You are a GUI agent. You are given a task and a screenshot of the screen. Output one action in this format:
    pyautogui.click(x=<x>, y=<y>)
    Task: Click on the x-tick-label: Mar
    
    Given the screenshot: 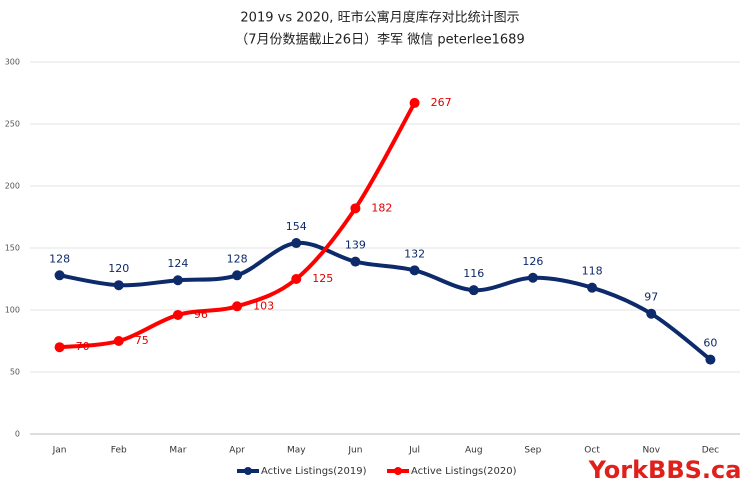 What is the action you would take?
    pyautogui.click(x=177, y=451)
    